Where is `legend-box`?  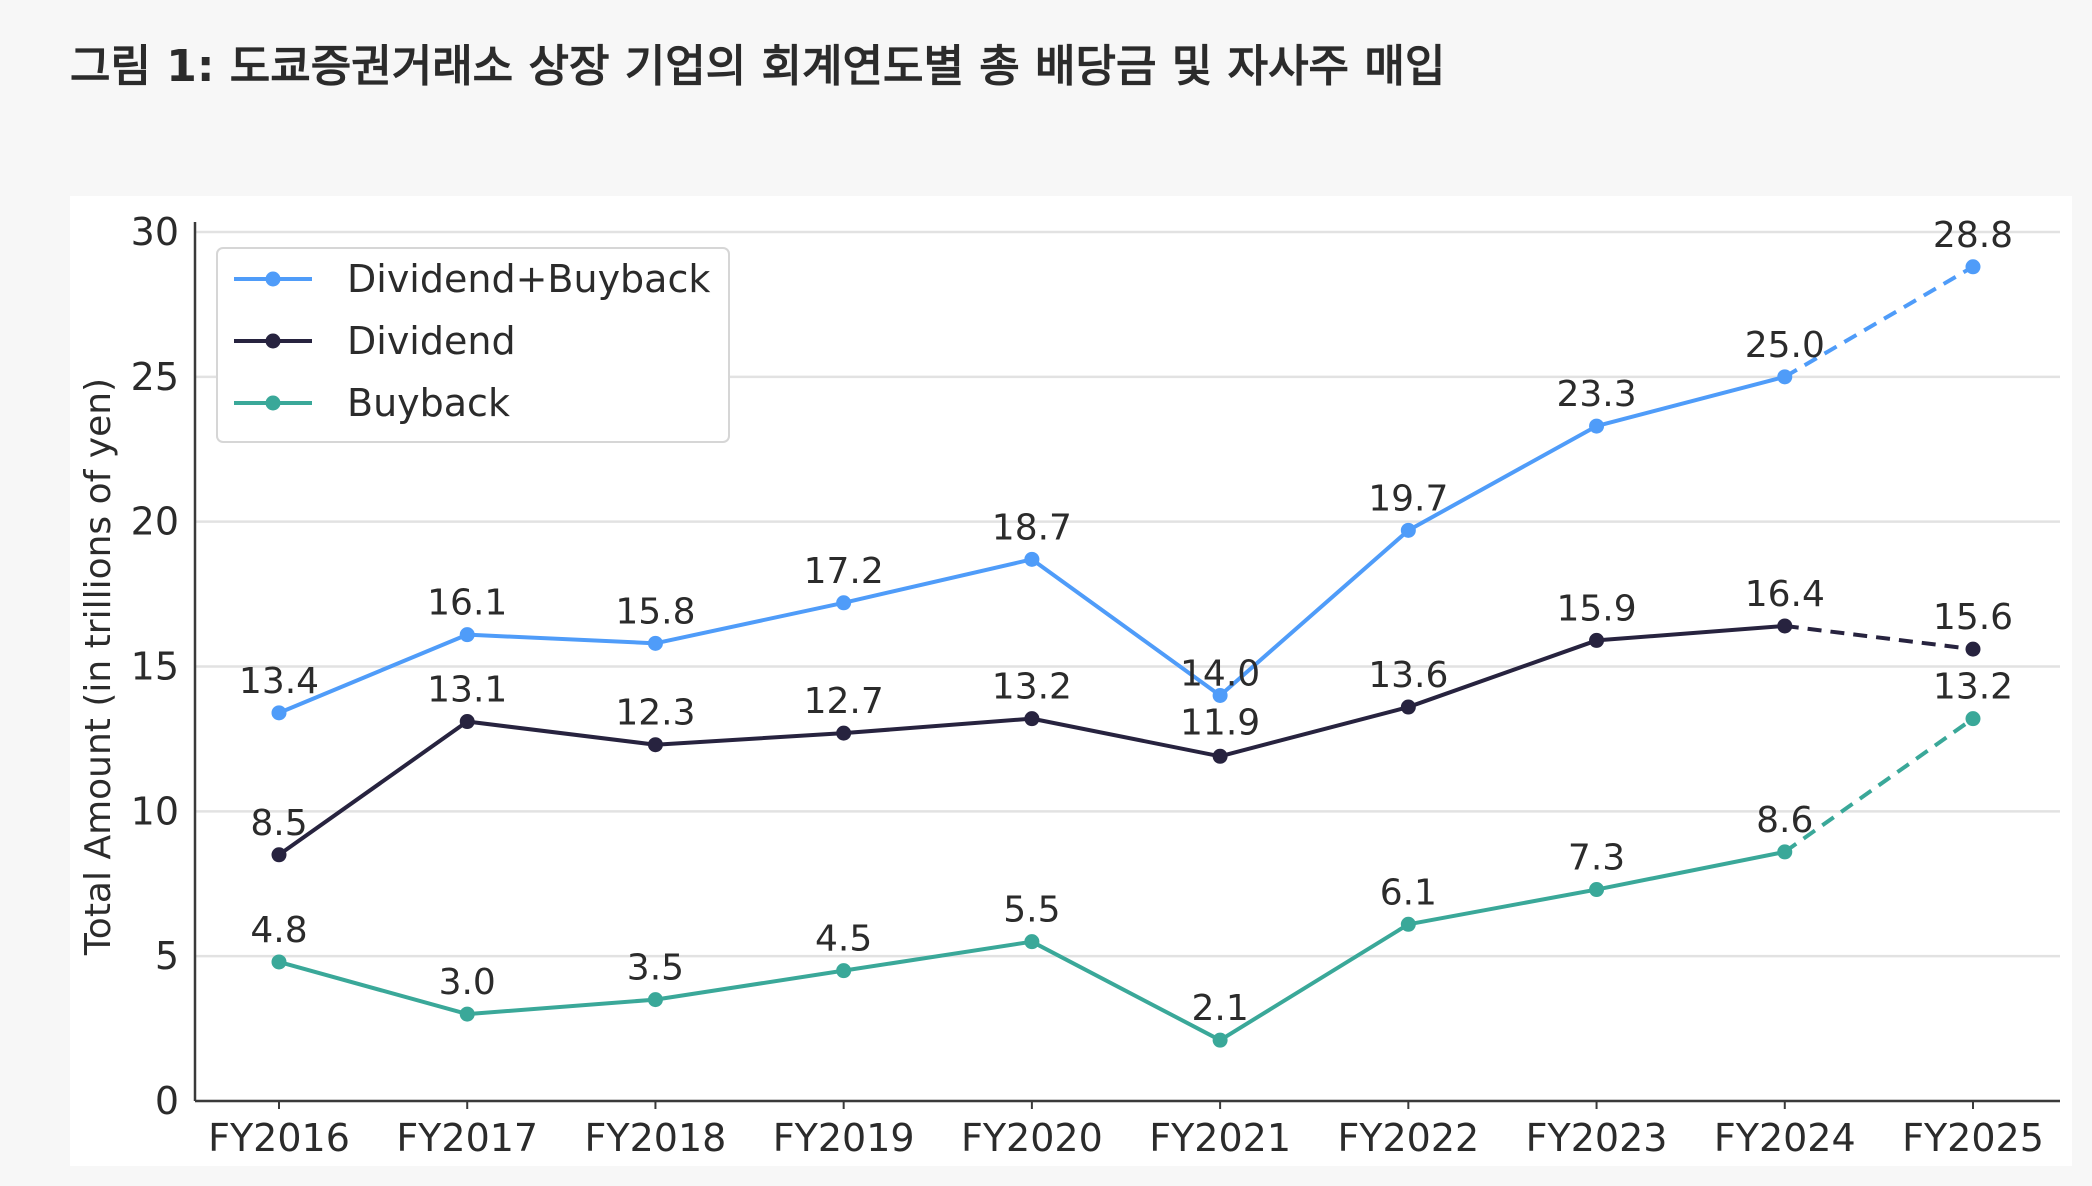 legend-box is located at coordinates (473, 345).